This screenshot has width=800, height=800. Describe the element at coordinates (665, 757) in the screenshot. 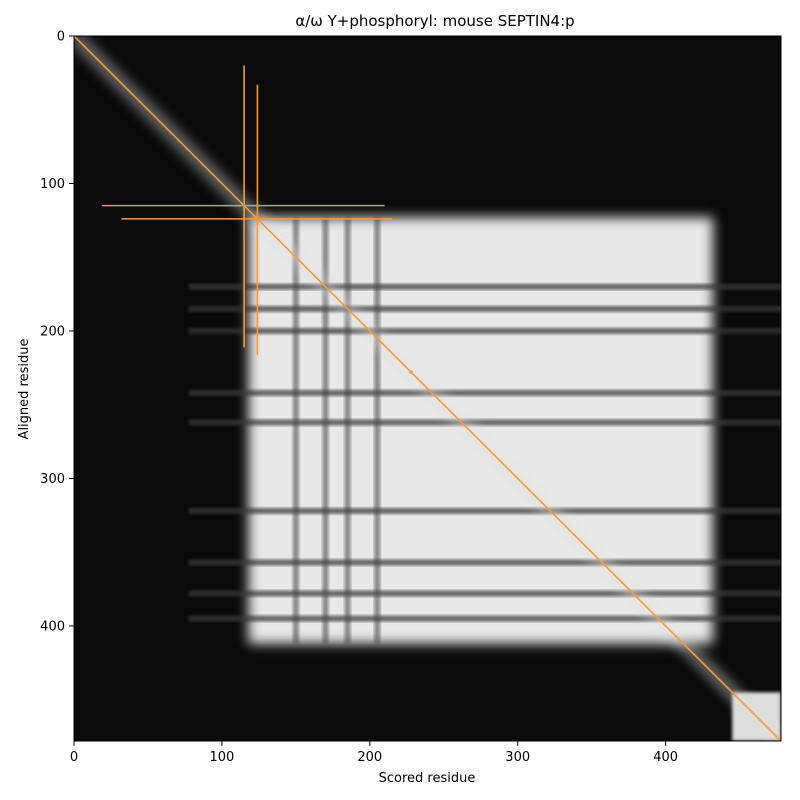

I see `x-tick-label: 400` at that location.